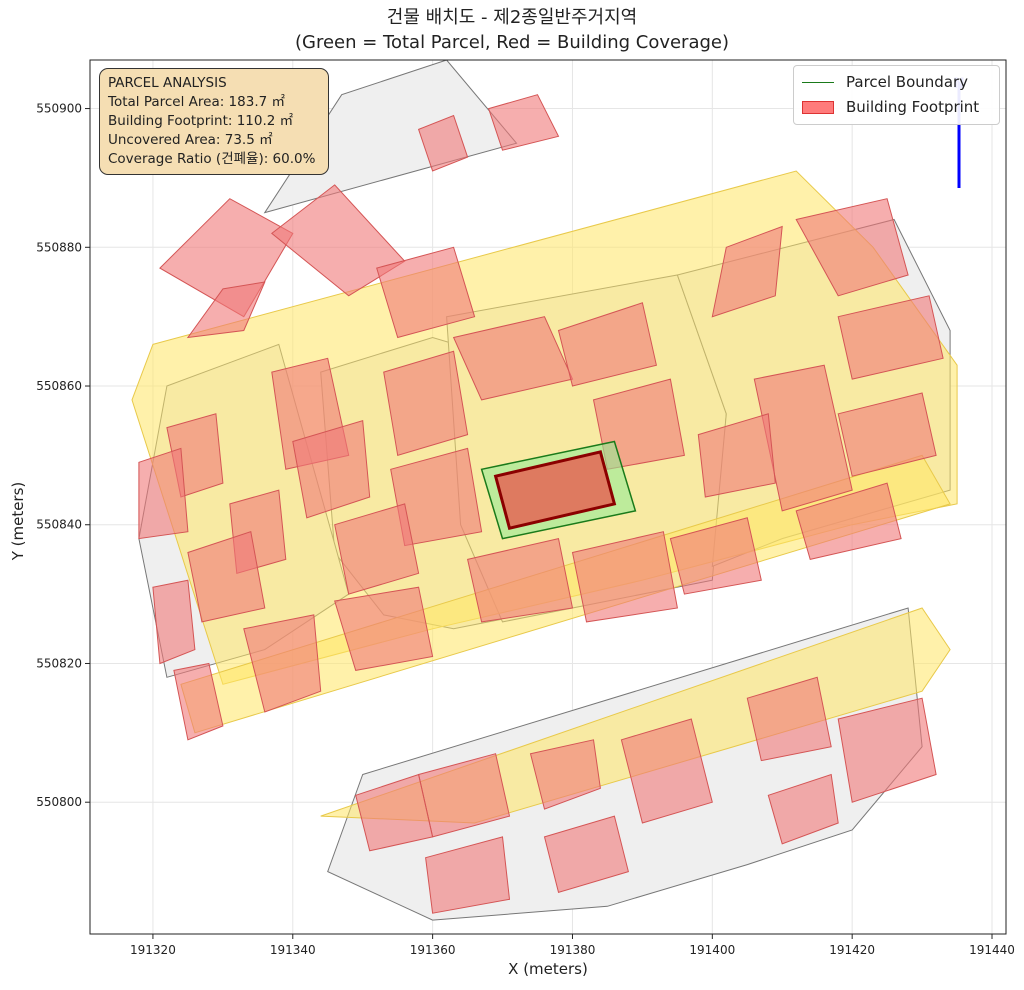 Image resolution: width=1024 pixels, height=990 pixels. I want to click on target-parcel-layer, so click(558, 490).